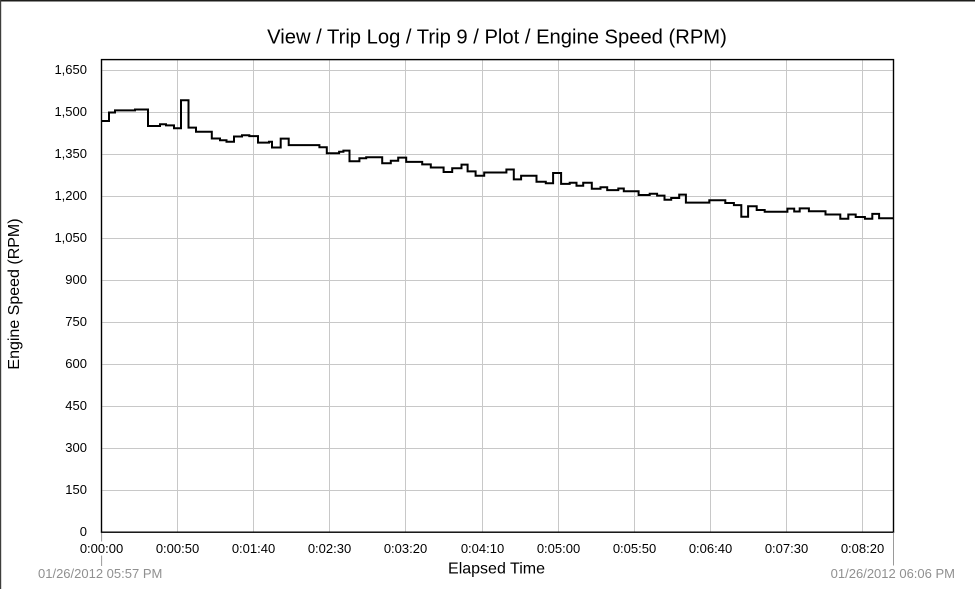 This screenshot has height=589, width=975. I want to click on svg-text: 750, so click(76, 321).